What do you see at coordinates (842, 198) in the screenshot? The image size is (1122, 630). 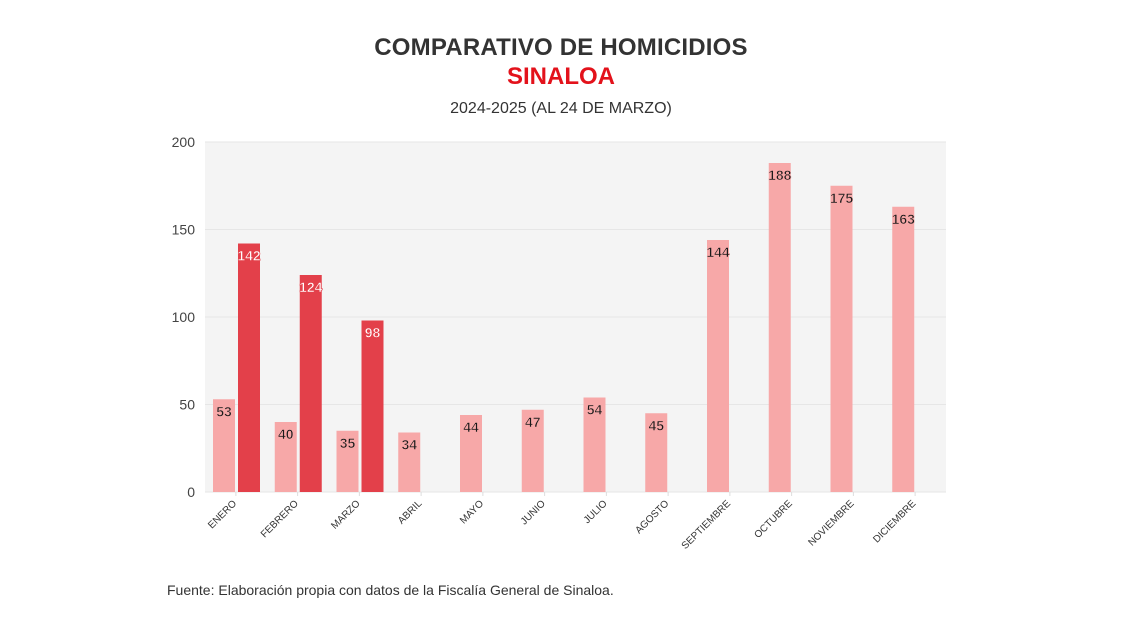 I see `data-label: 175` at bounding box center [842, 198].